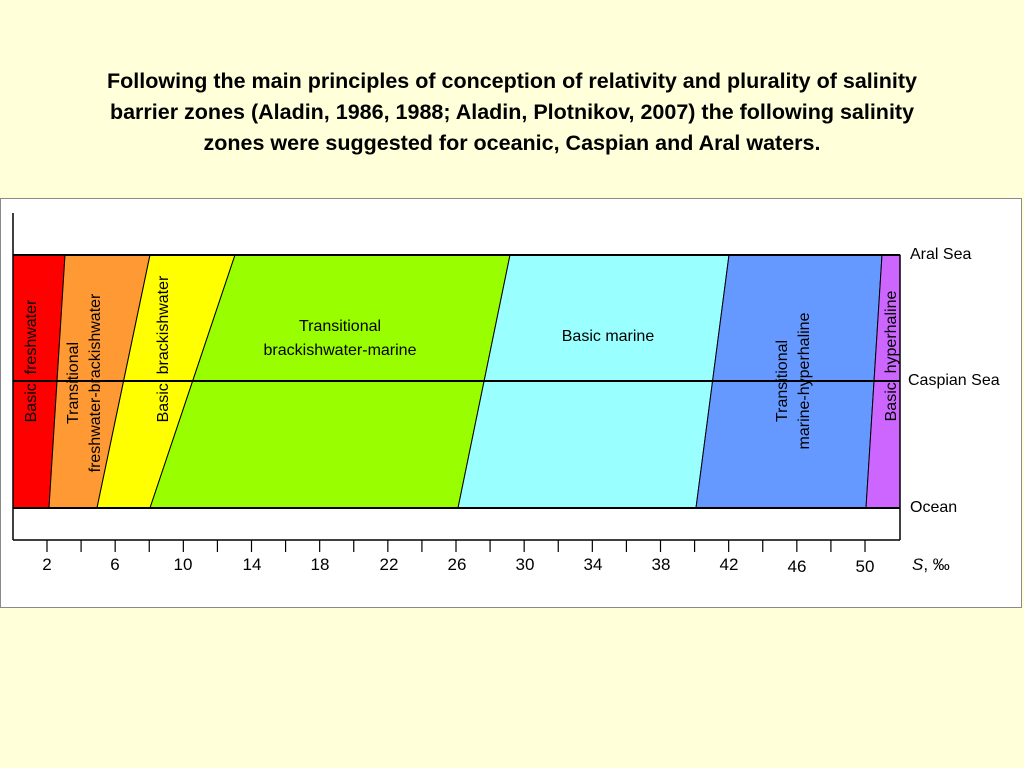  I want to click on x-tick-labels: 2 6 10 14 18 22 26 30 34 38 42 46 50, so click(458, 565).